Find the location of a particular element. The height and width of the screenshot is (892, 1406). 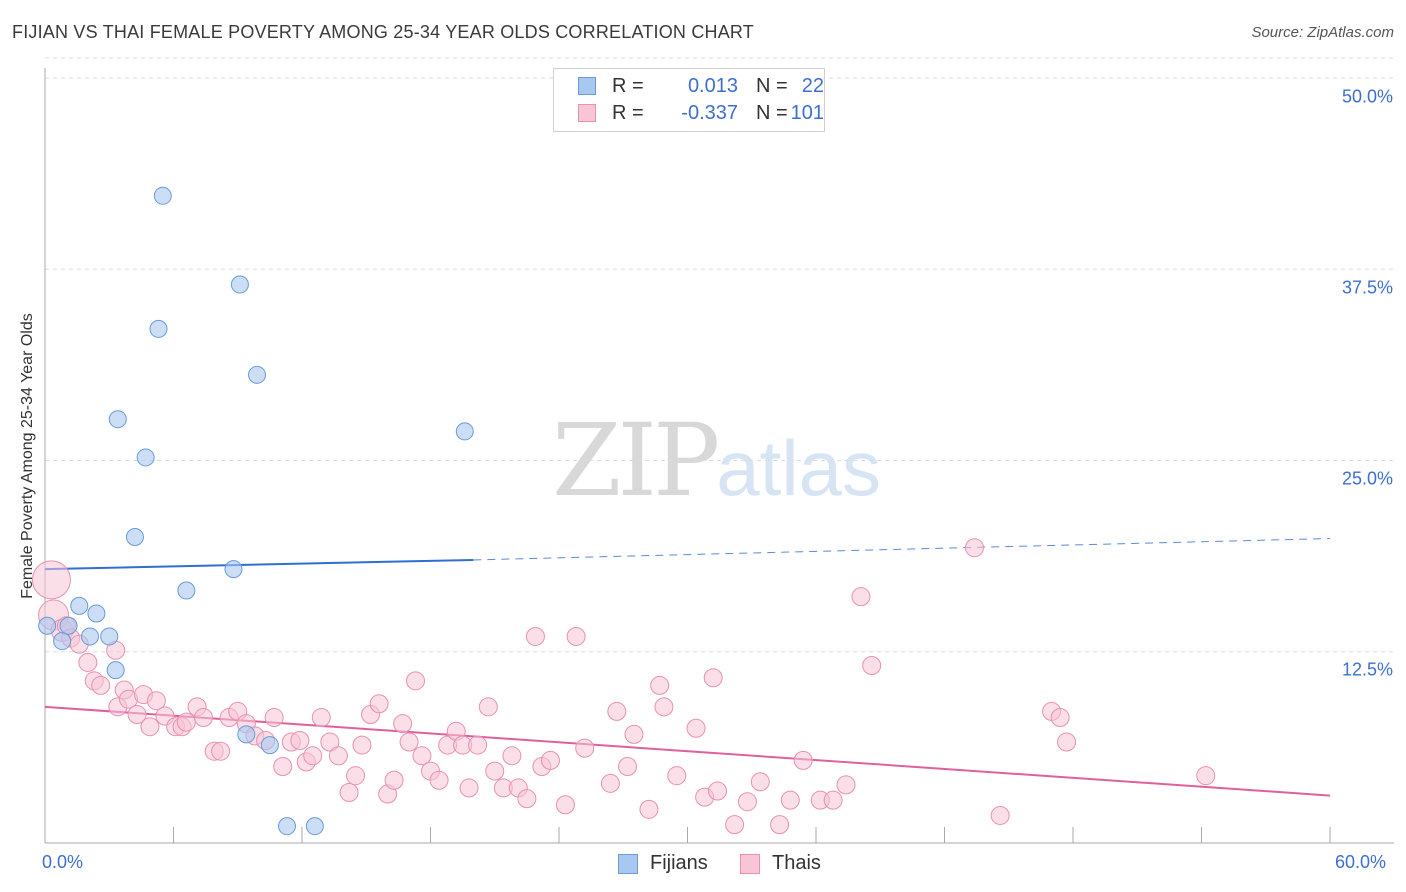

watermark-atlas: atlas is located at coordinates (799, 468).